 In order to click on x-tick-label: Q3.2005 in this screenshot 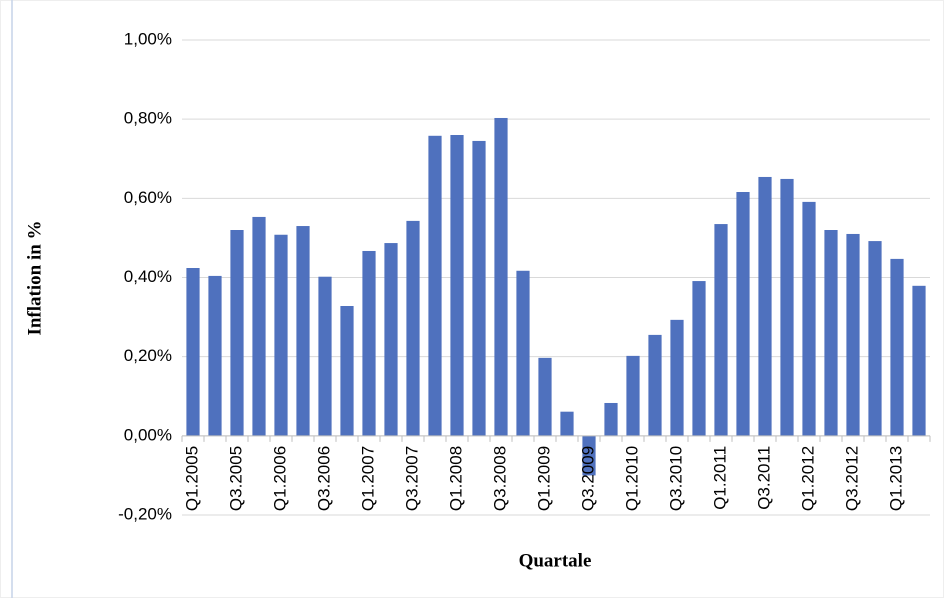, I will do `click(235, 478)`.